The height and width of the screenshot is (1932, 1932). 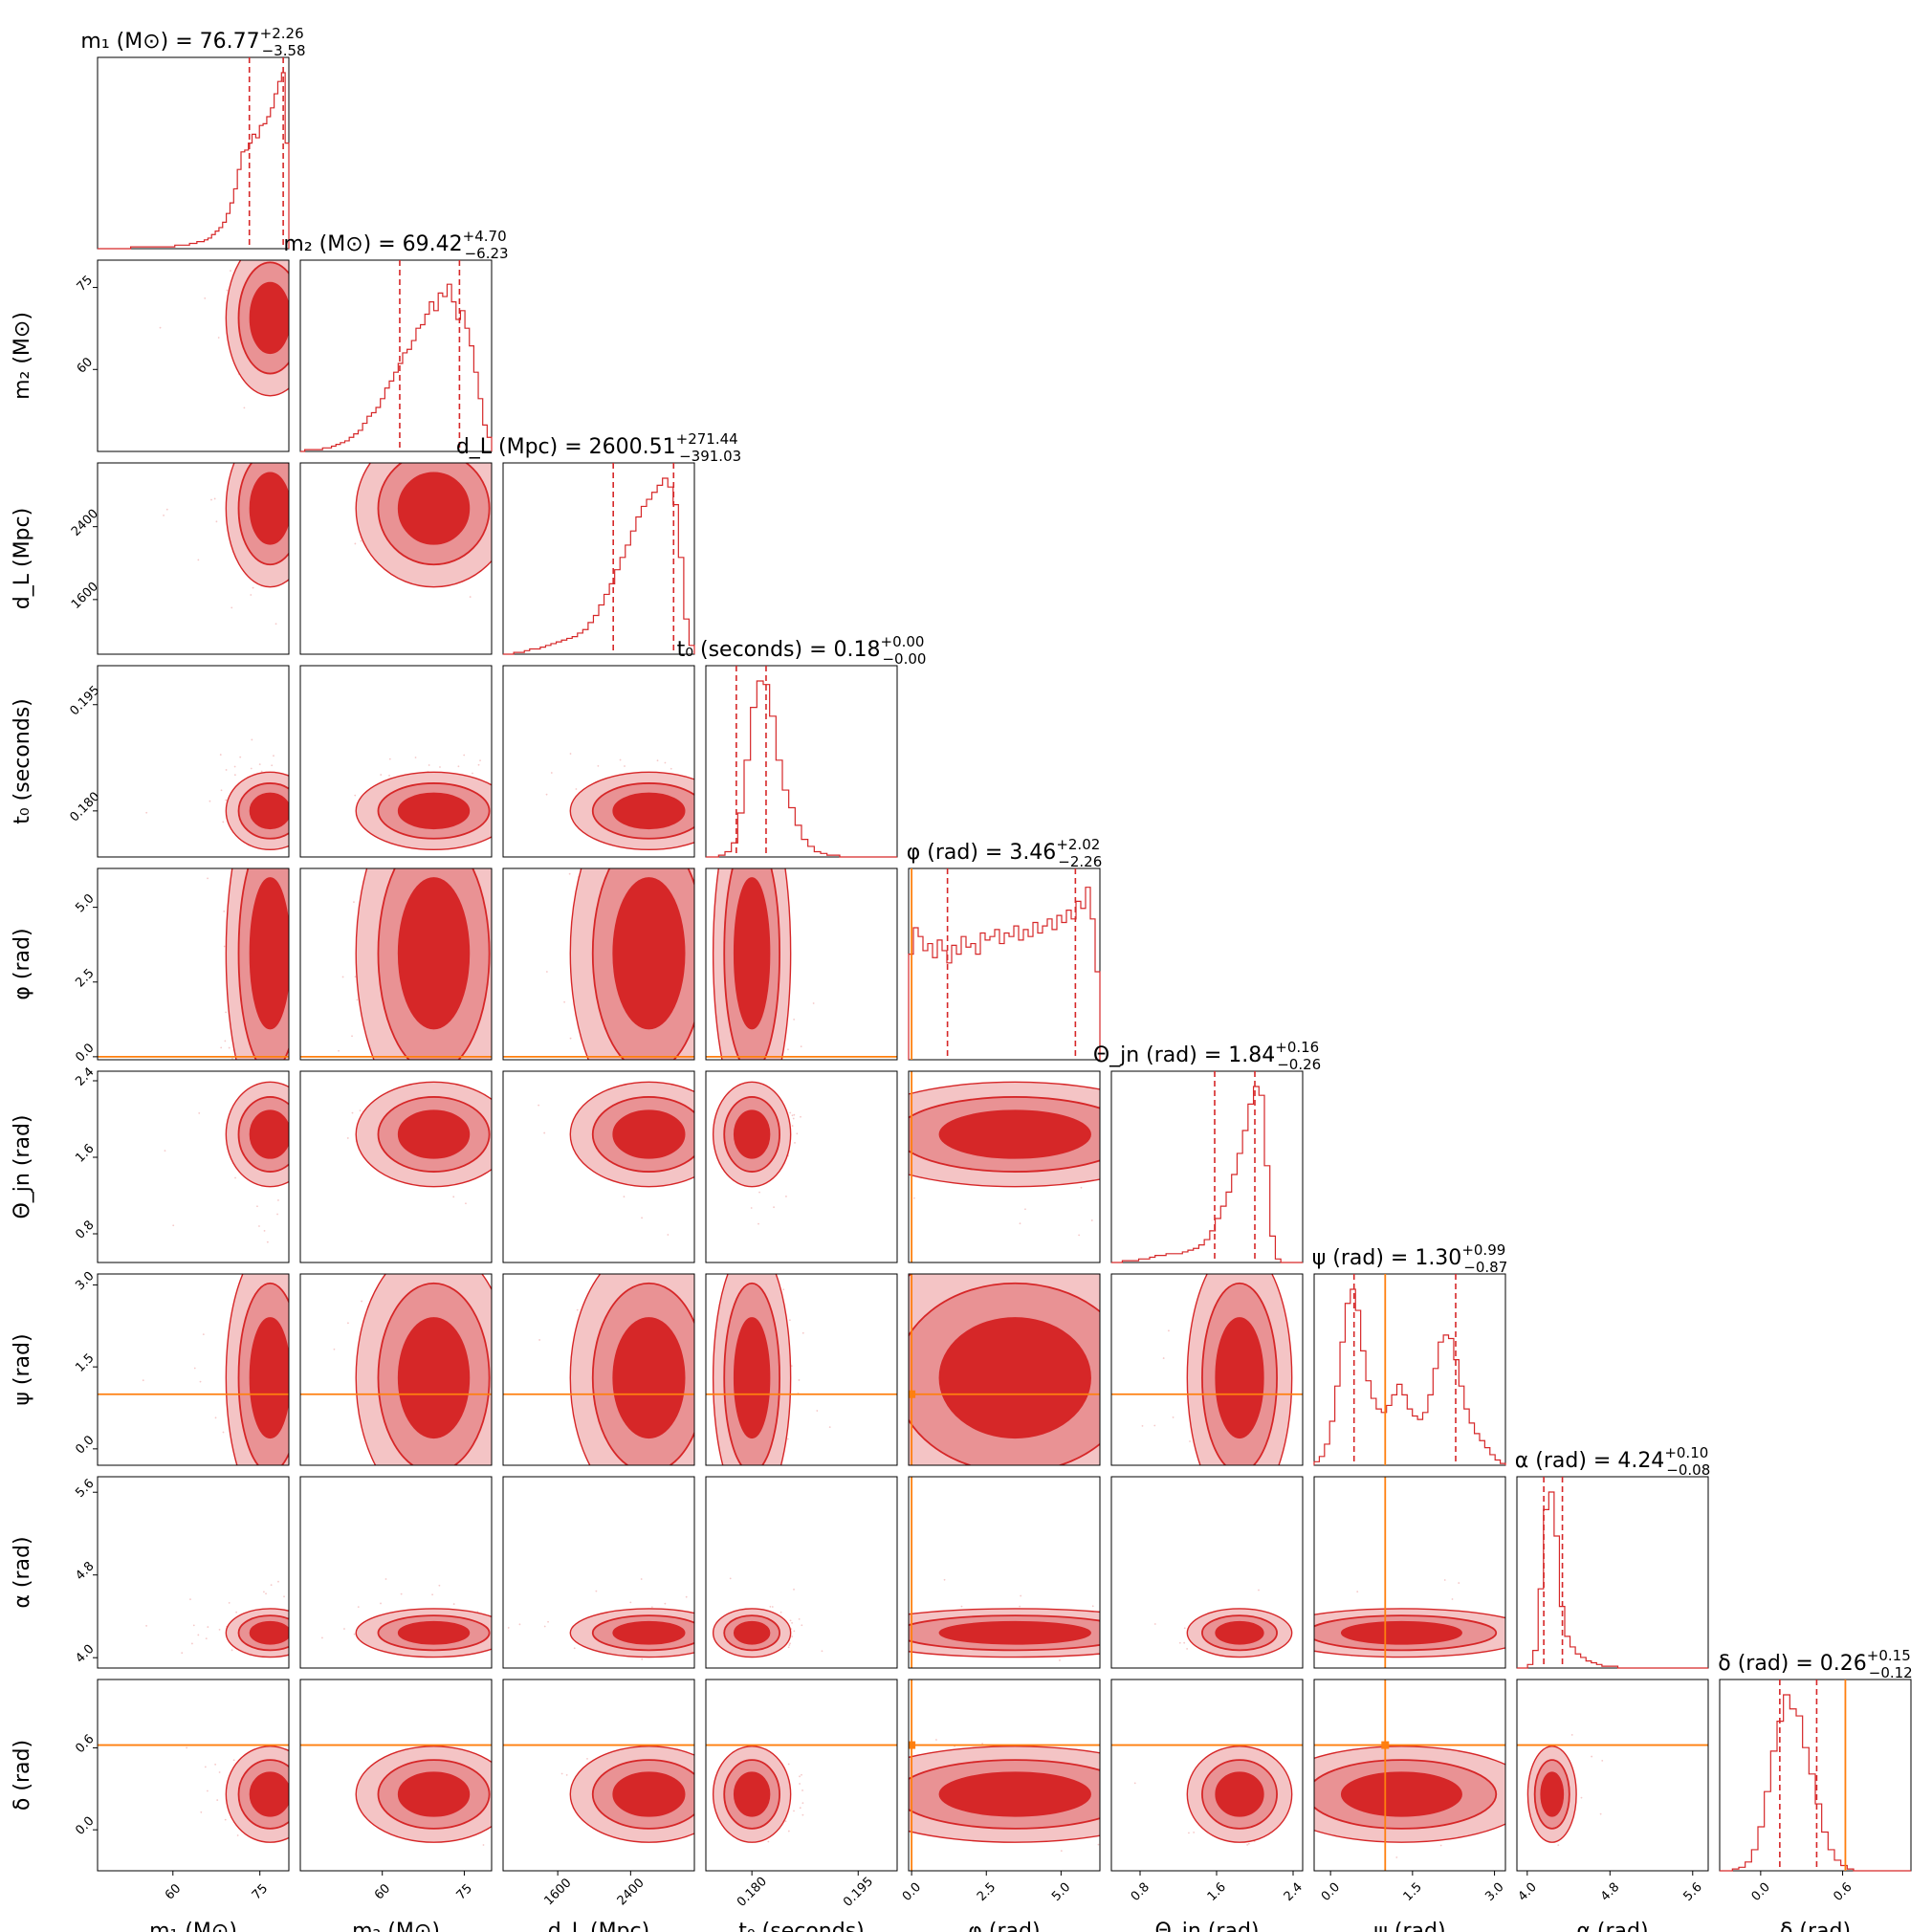 What do you see at coordinates (598, 447) in the screenshot?
I see `diag-title: d_L (Mpc) = 2600.51+271.44 −391.03` at bounding box center [598, 447].